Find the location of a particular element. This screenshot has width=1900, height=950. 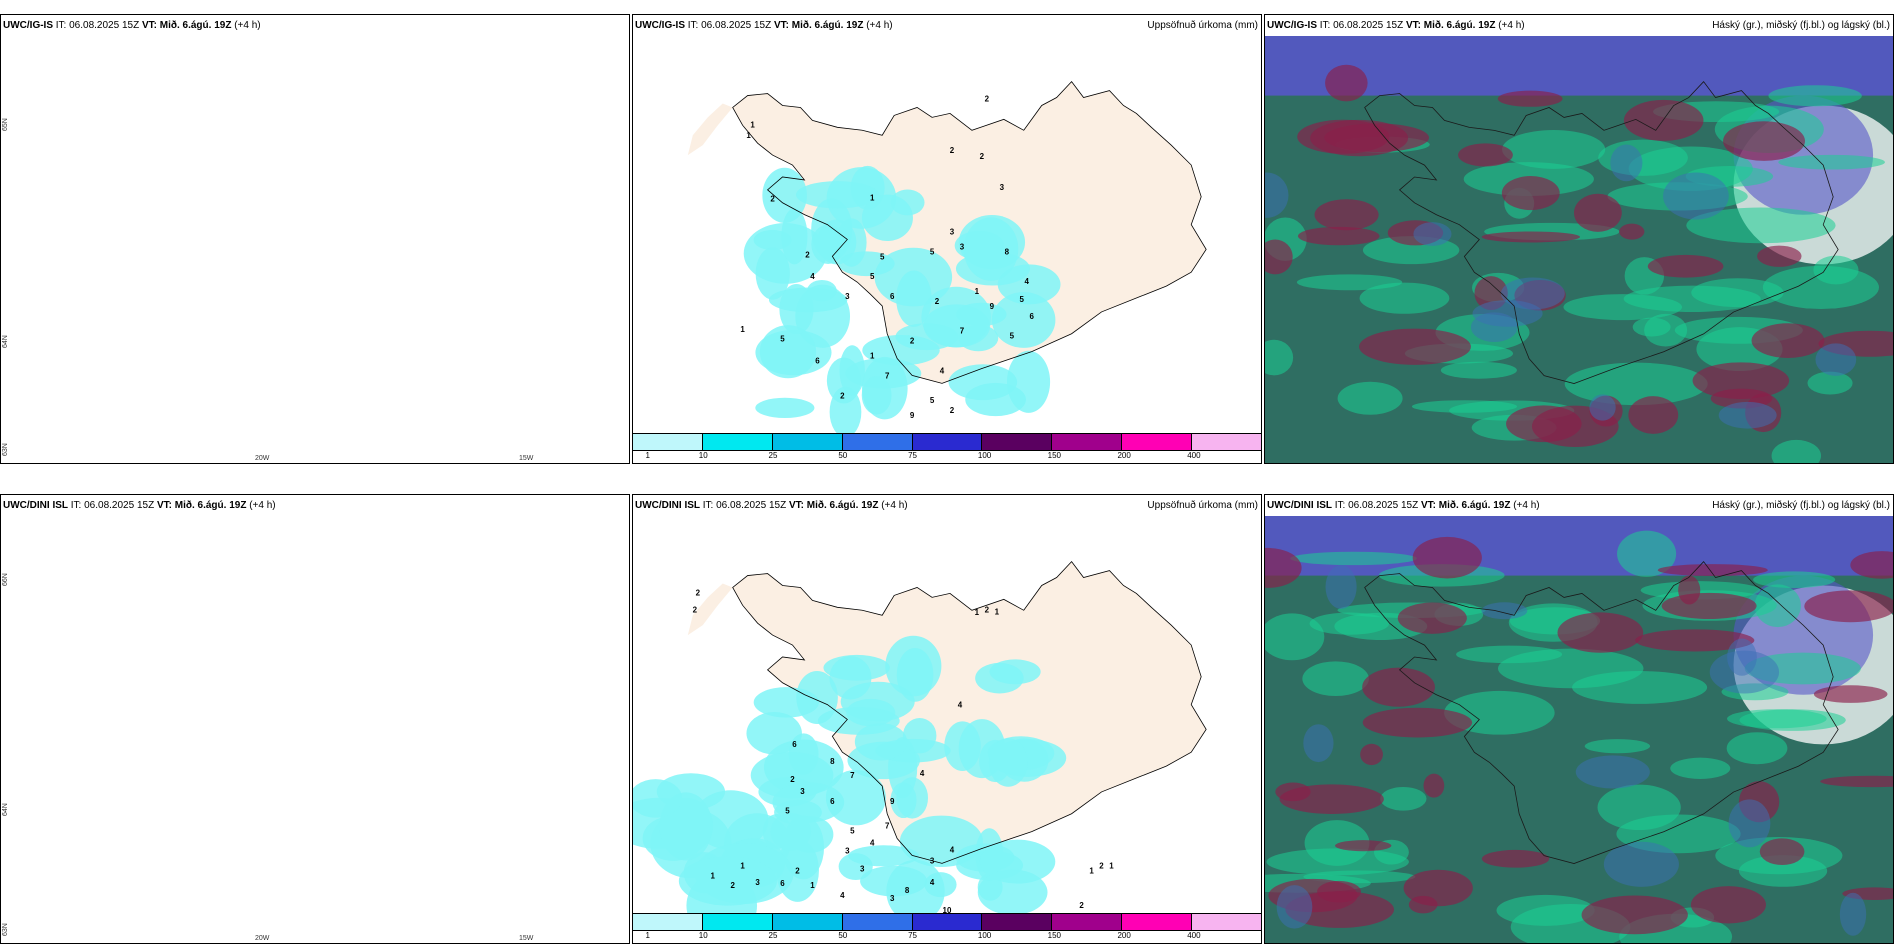

cloud-layers is located at coordinates (1579, 249).